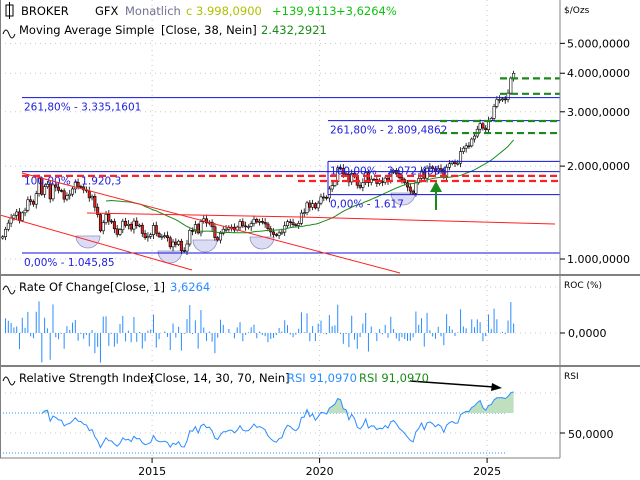 Image resolution: width=640 pixels, height=480 pixels. Describe the element at coordinates (152, 471) in the screenshot. I see `time-tick-label: 2015` at that location.